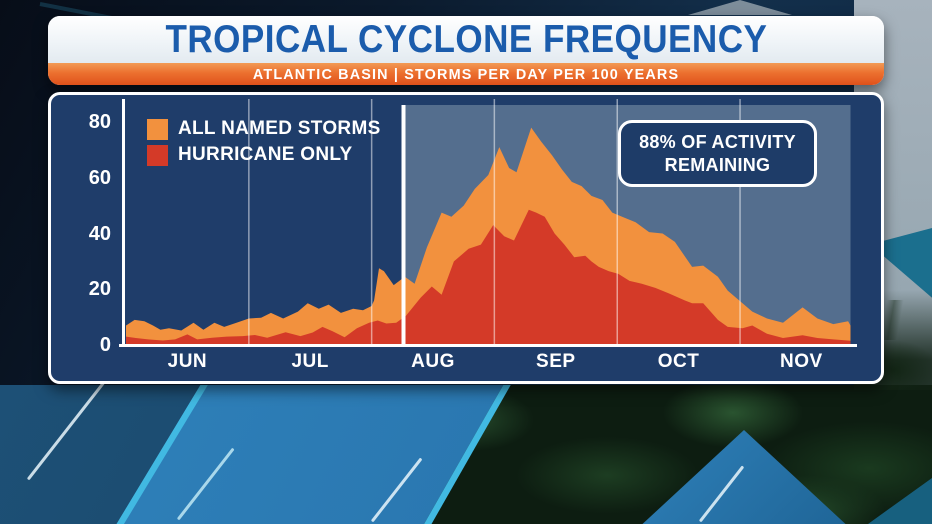  What do you see at coordinates (99, 233) in the screenshot?
I see `y-axis-tick-40: 40` at bounding box center [99, 233].